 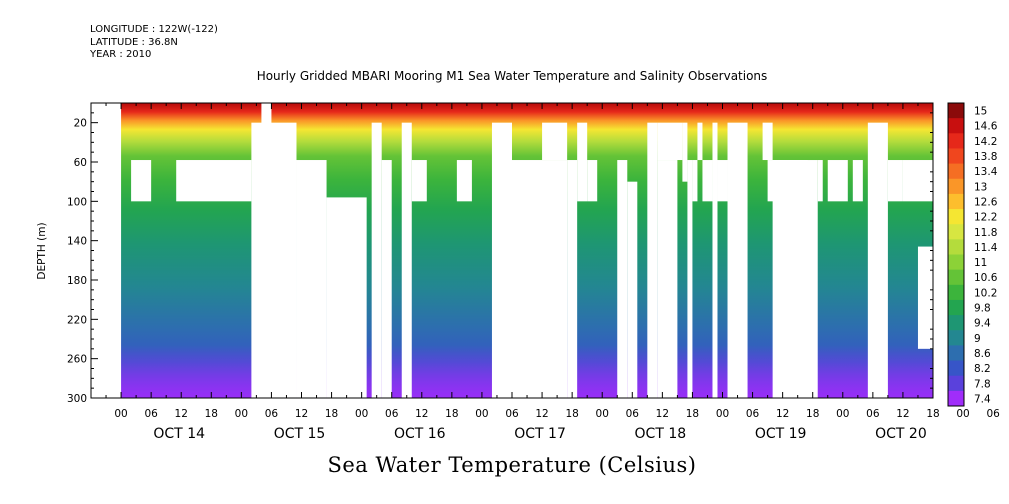 I want to click on y-tick-label: 20, so click(x=80, y=124).